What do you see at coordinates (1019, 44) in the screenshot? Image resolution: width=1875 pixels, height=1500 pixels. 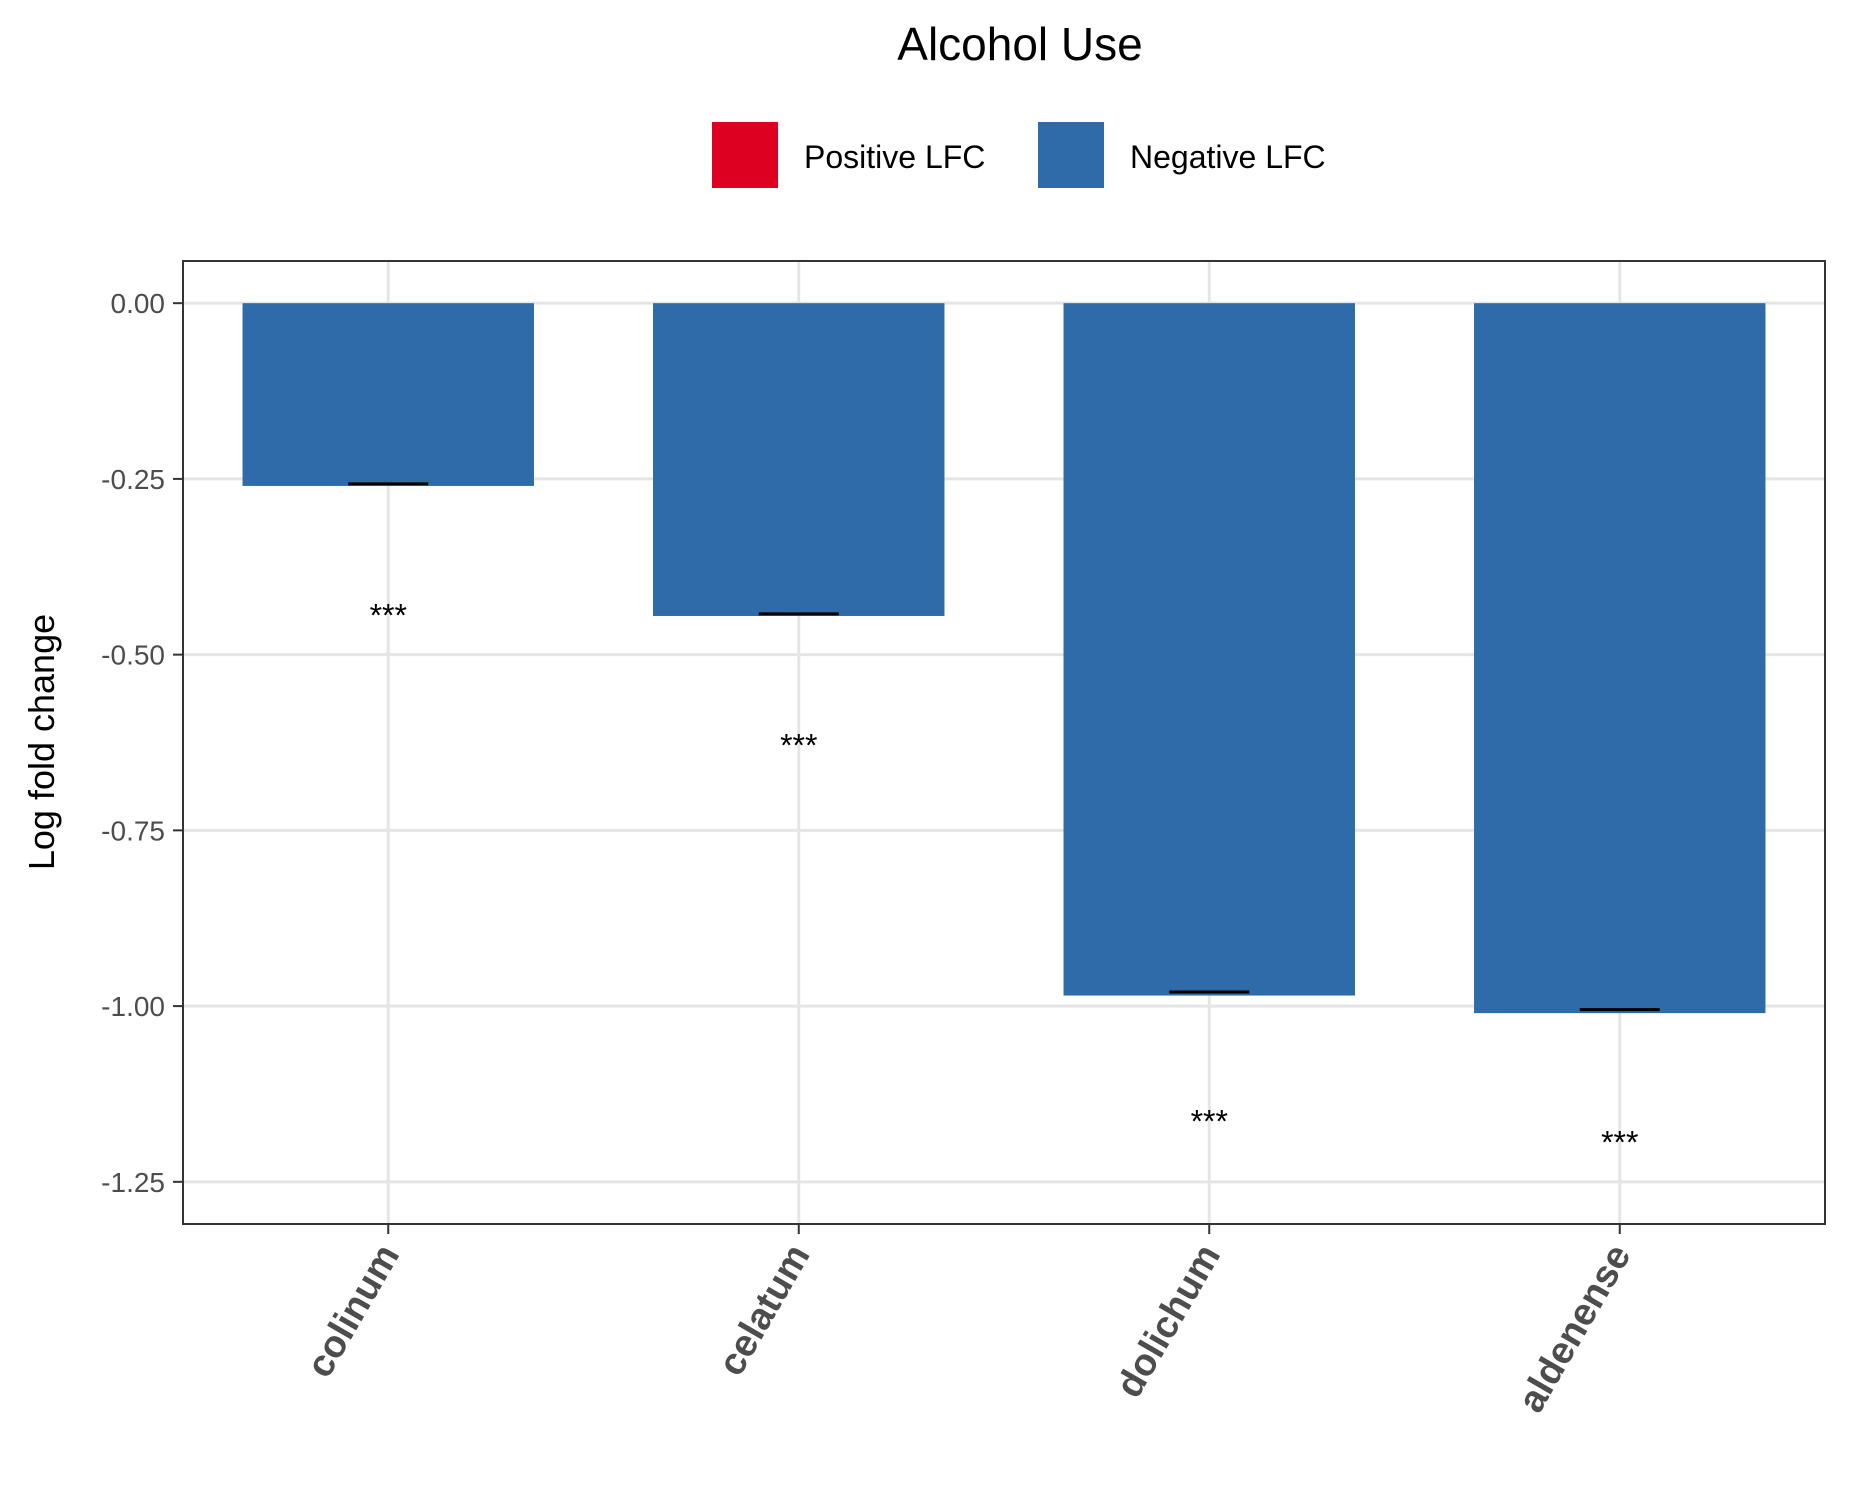 I see `chart-title: Alcohol Use` at bounding box center [1019, 44].